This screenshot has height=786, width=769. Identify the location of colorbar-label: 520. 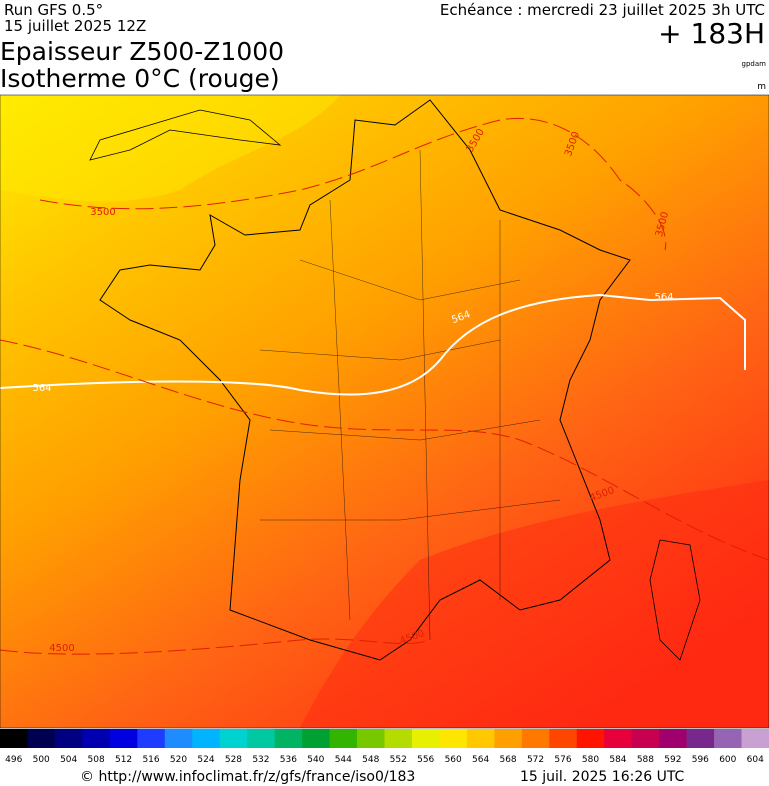
(178, 760).